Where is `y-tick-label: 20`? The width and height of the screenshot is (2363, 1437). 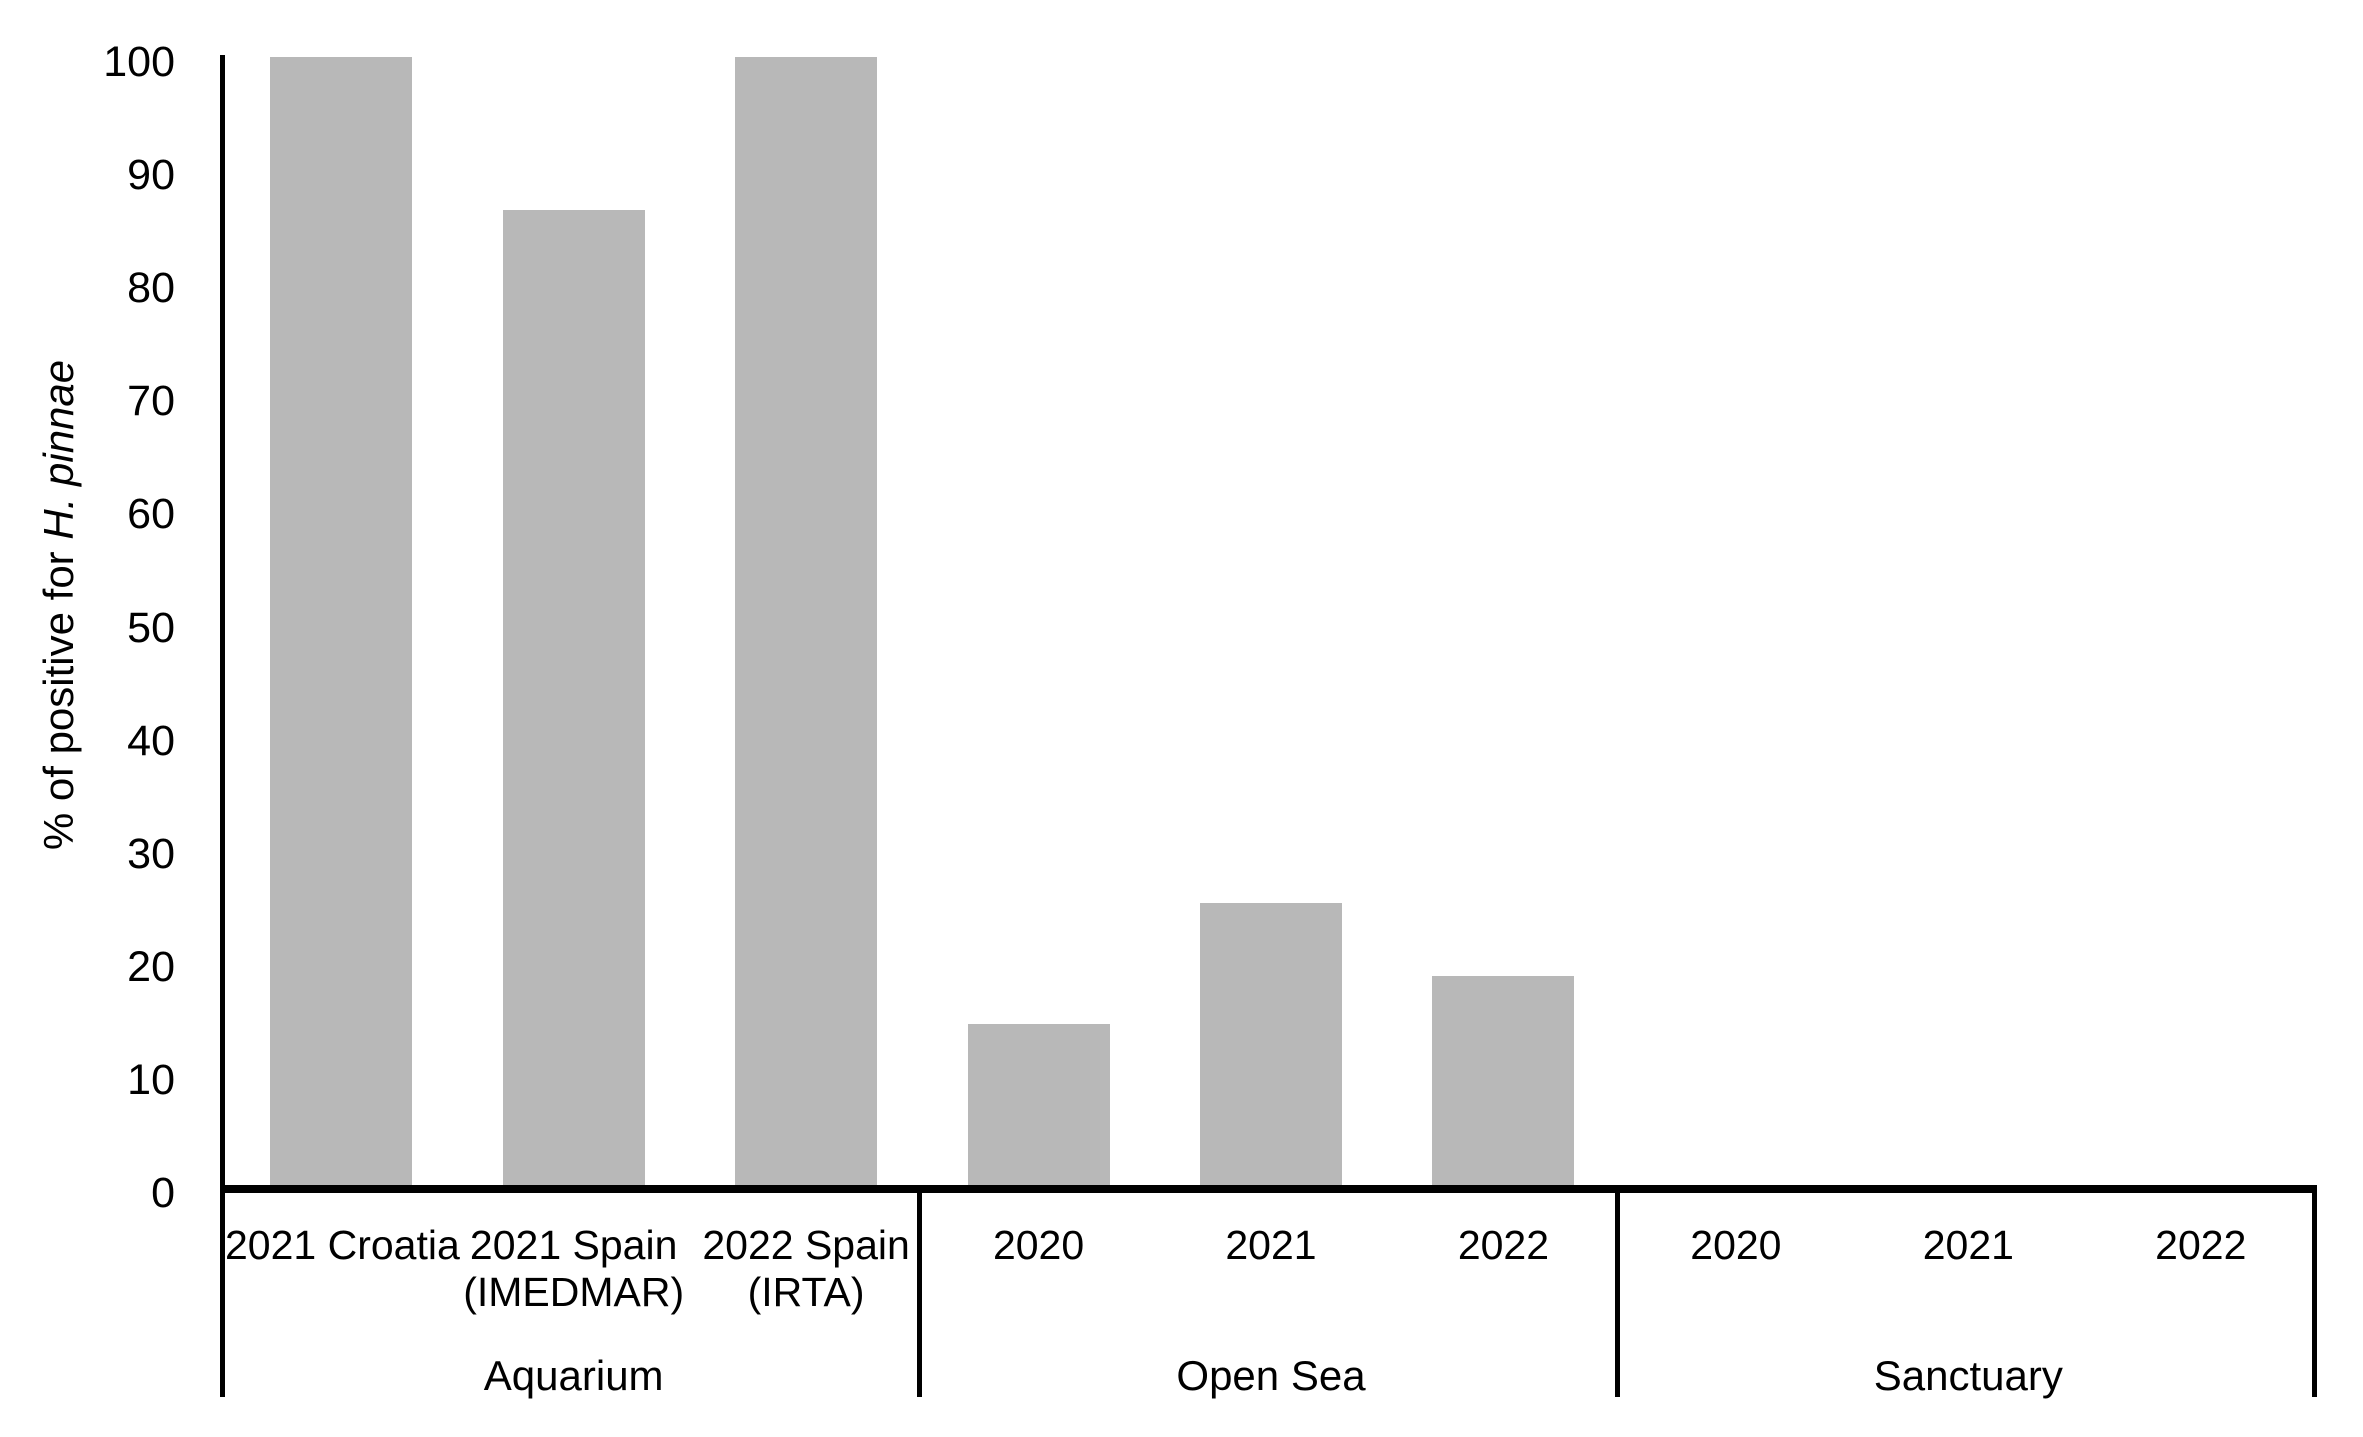 y-tick-label: 20 is located at coordinates (151, 966).